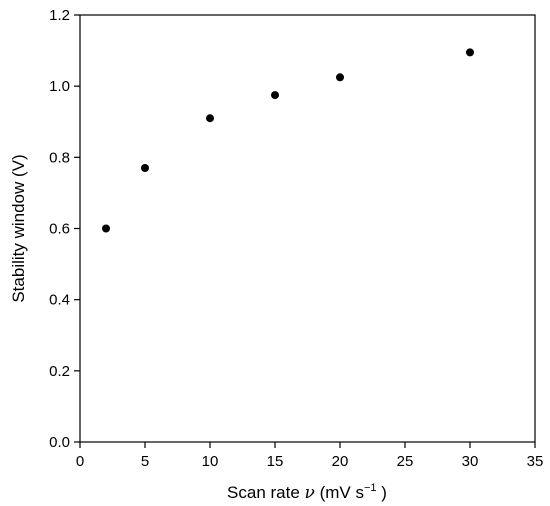 The height and width of the screenshot is (506, 550). What do you see at coordinates (59, 371) in the screenshot?
I see `y-tick-label: 0.2` at bounding box center [59, 371].